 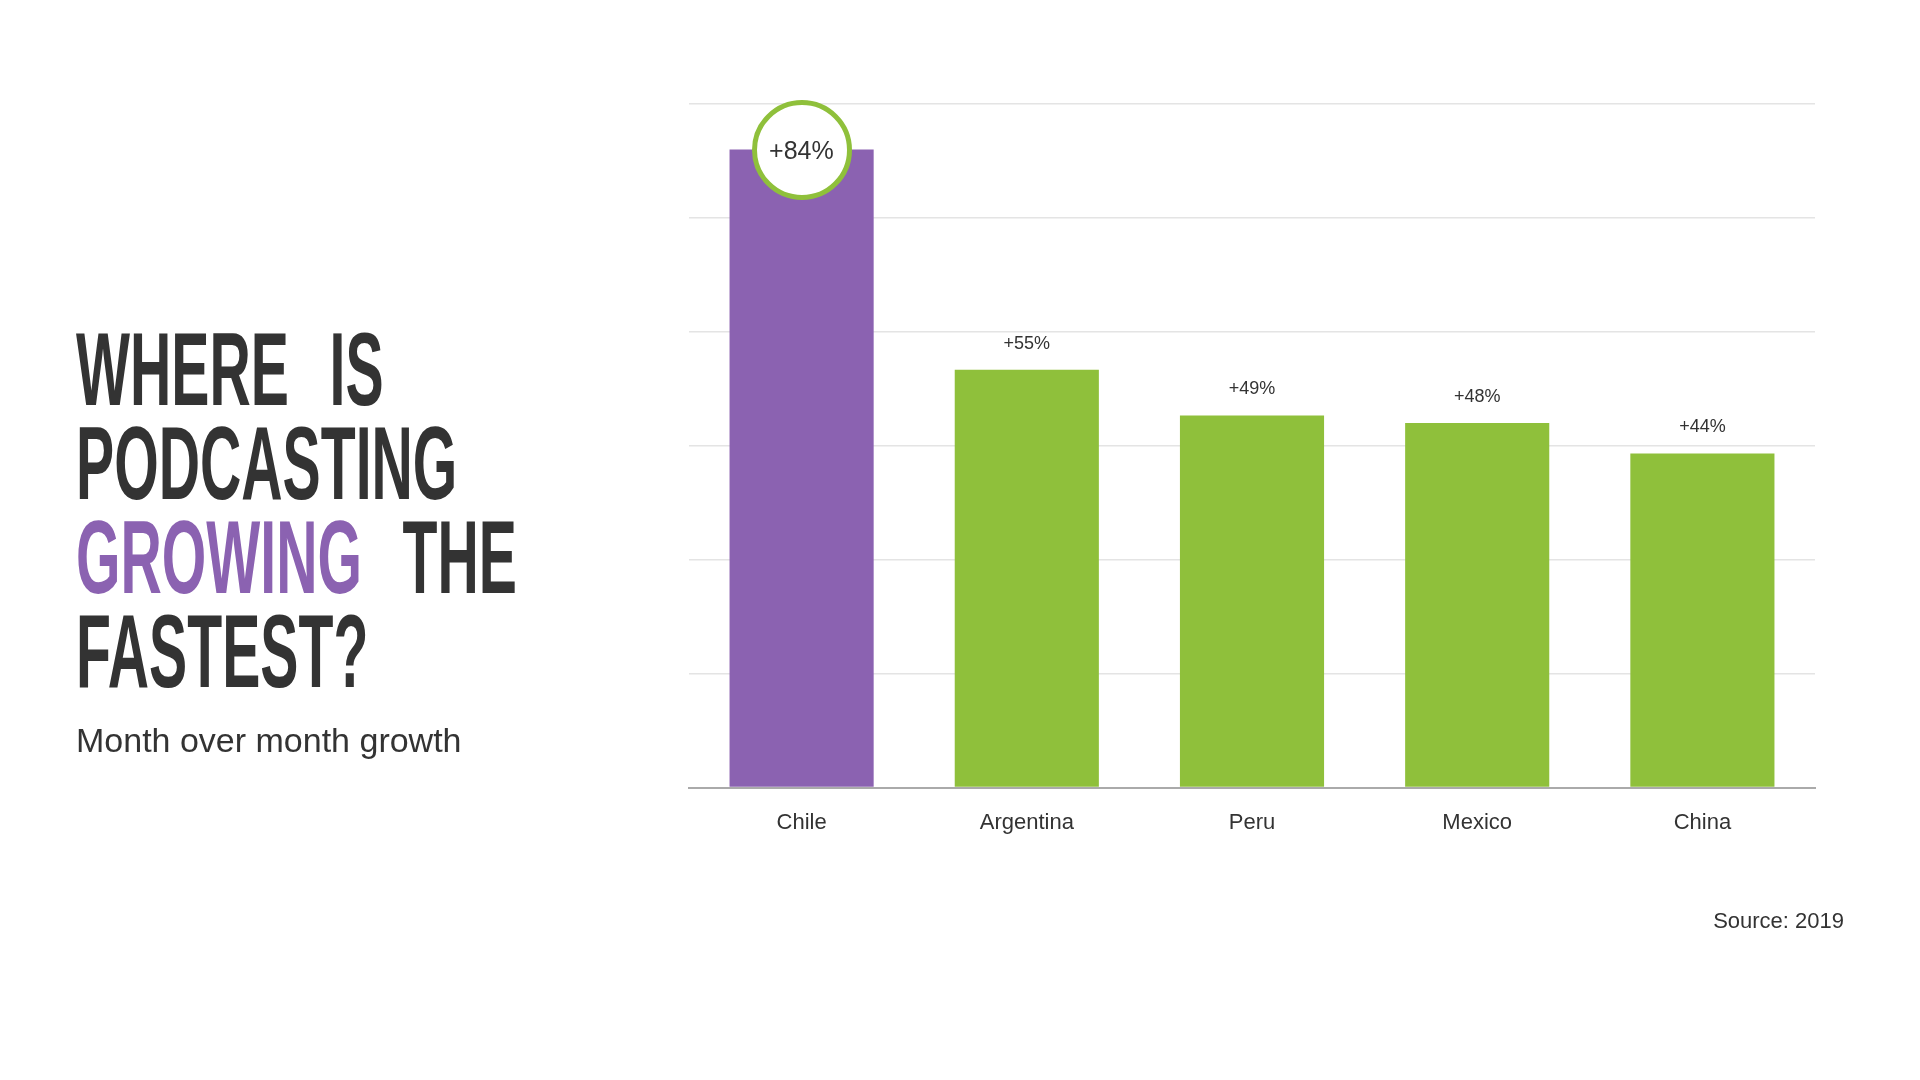 What do you see at coordinates (1778, 921) in the screenshot?
I see `source-note: Source: 2019` at bounding box center [1778, 921].